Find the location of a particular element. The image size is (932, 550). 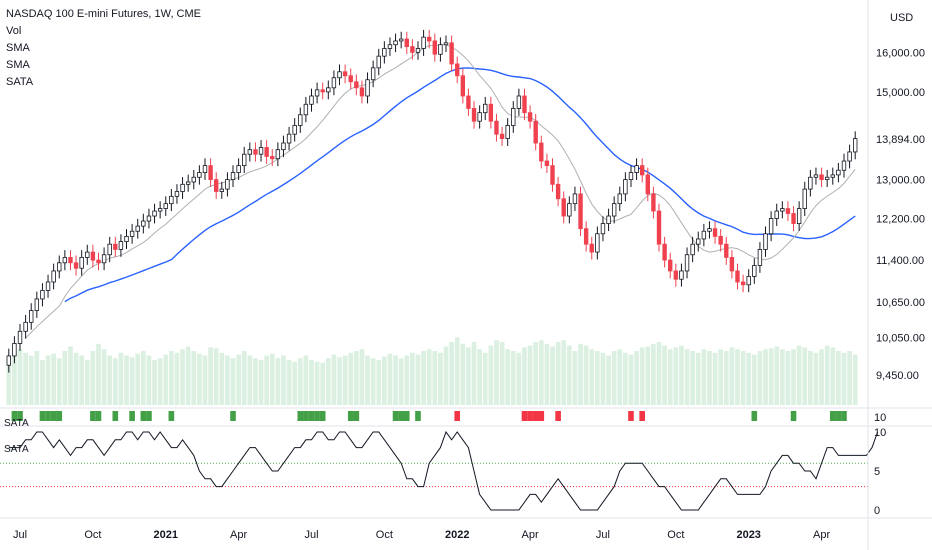

sata-line-pane-label: SATA is located at coordinates (16, 449).